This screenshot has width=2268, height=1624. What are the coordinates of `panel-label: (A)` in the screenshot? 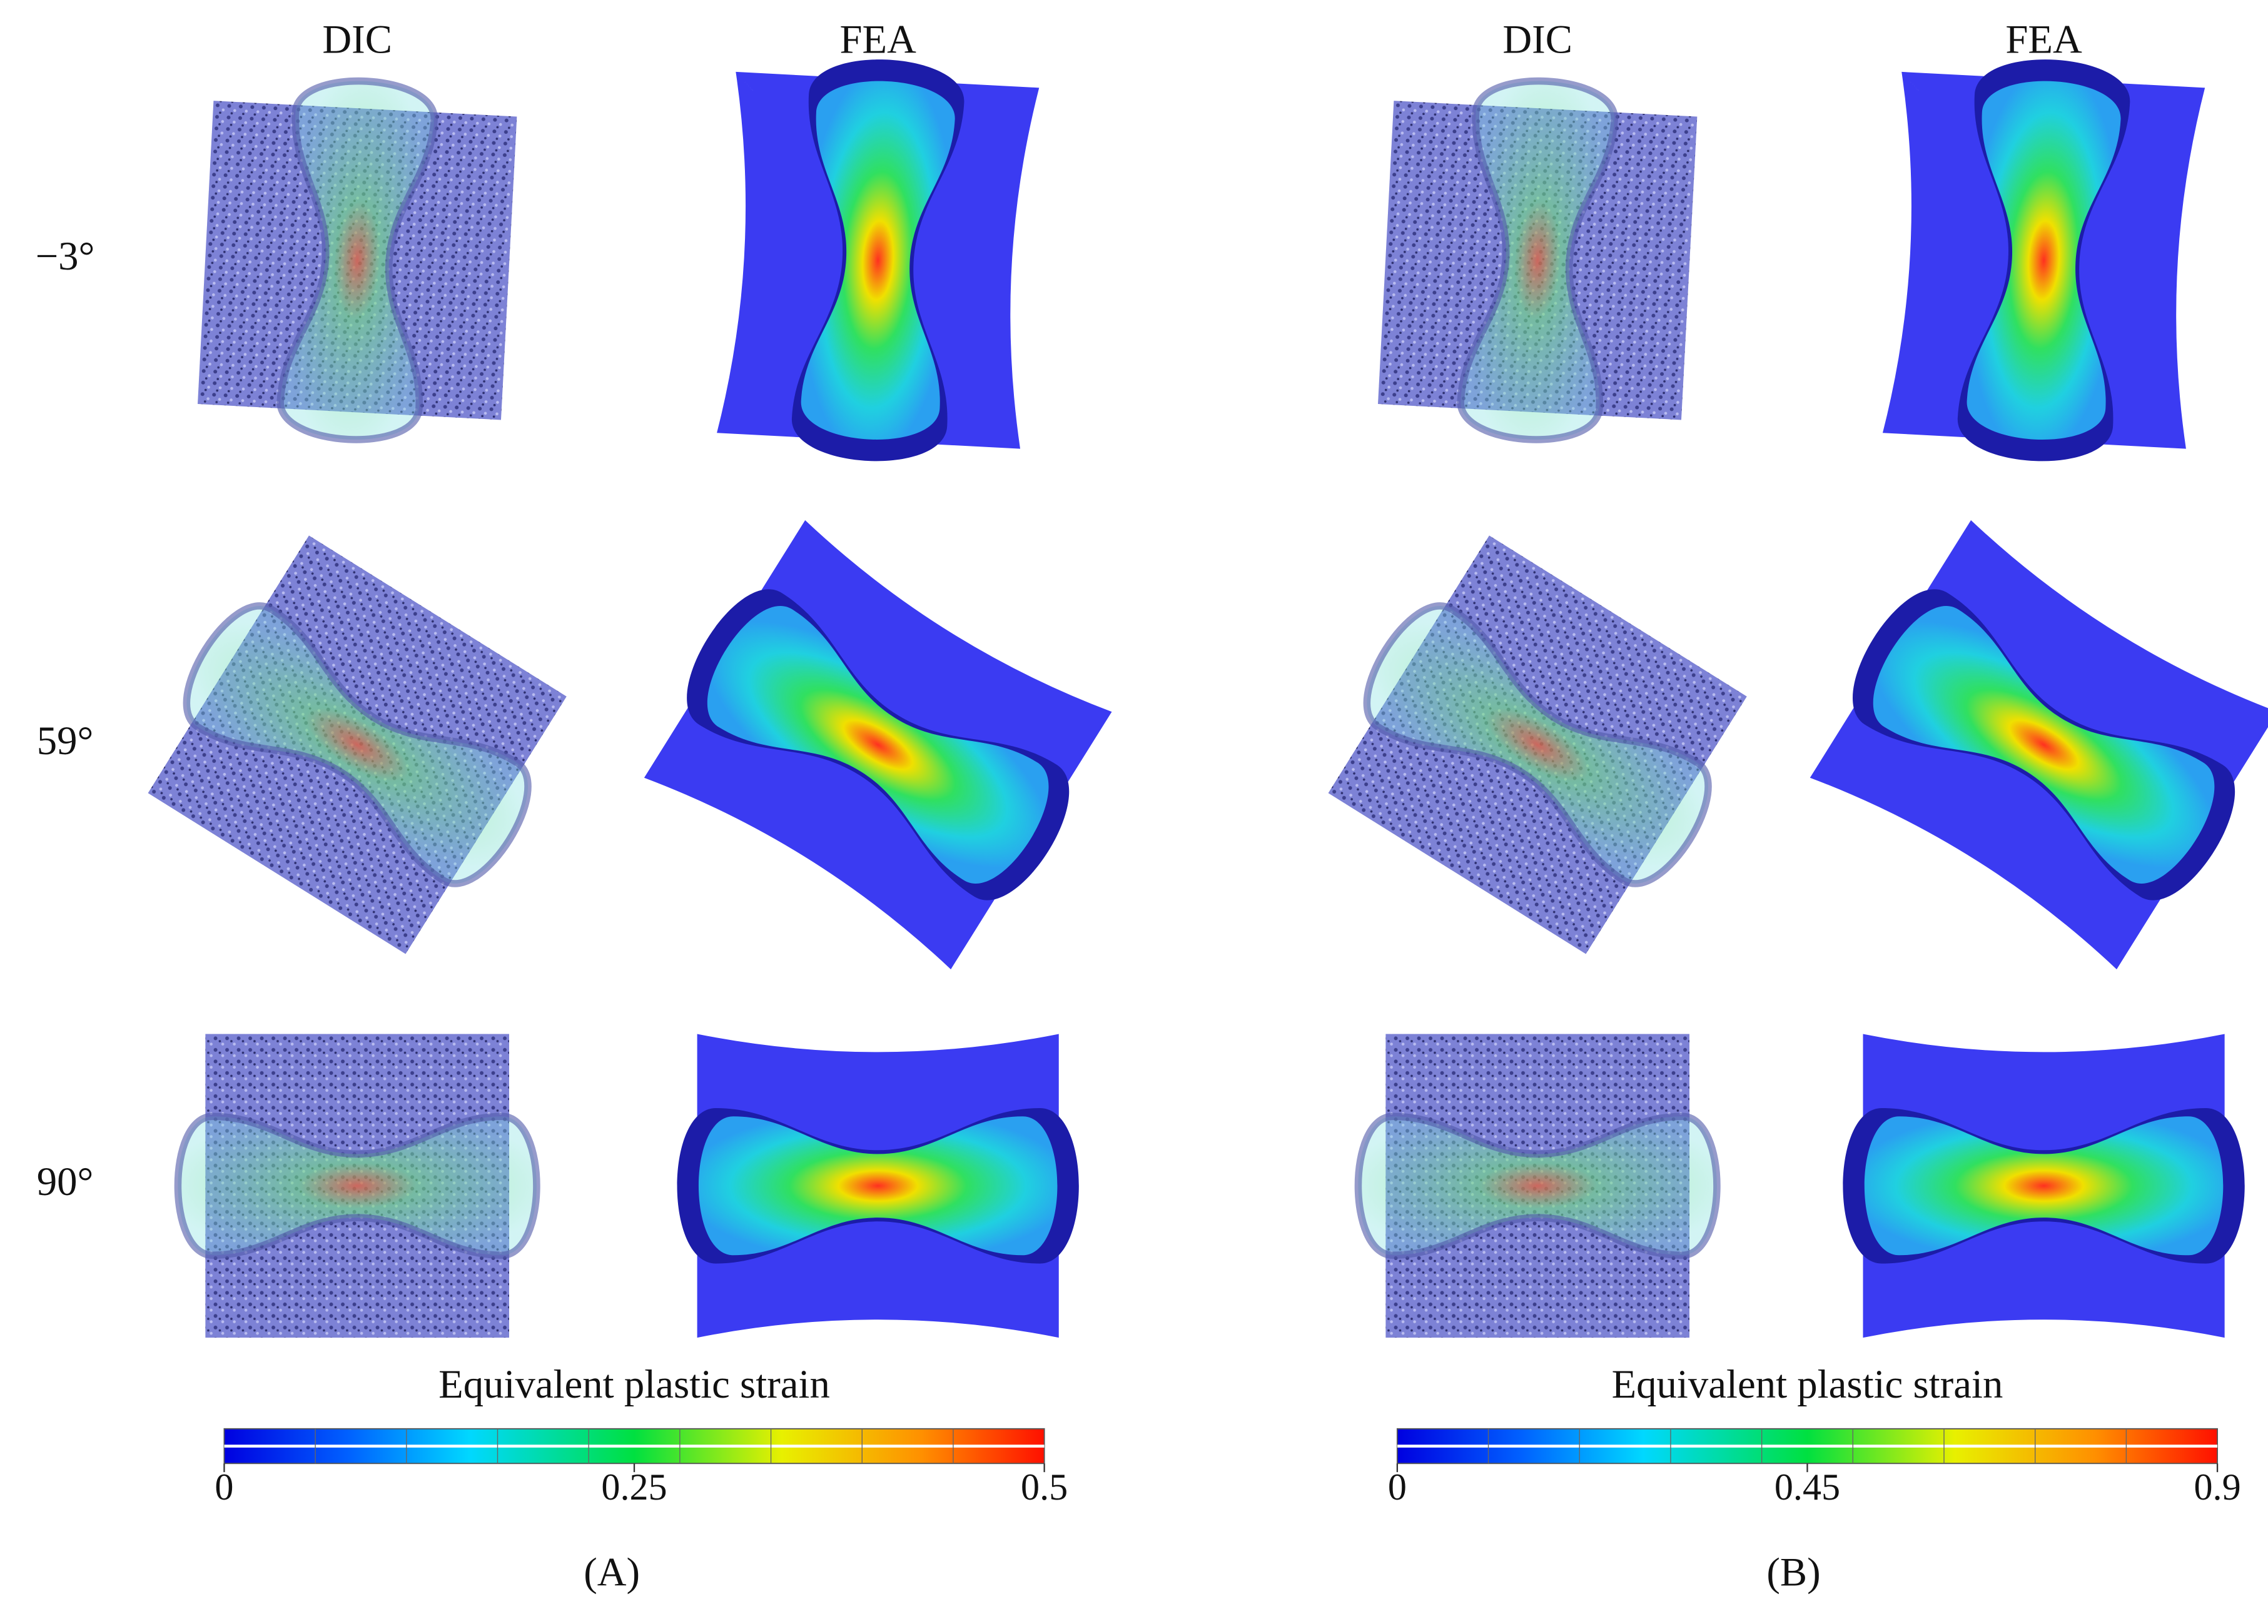 It's located at (612, 1572).